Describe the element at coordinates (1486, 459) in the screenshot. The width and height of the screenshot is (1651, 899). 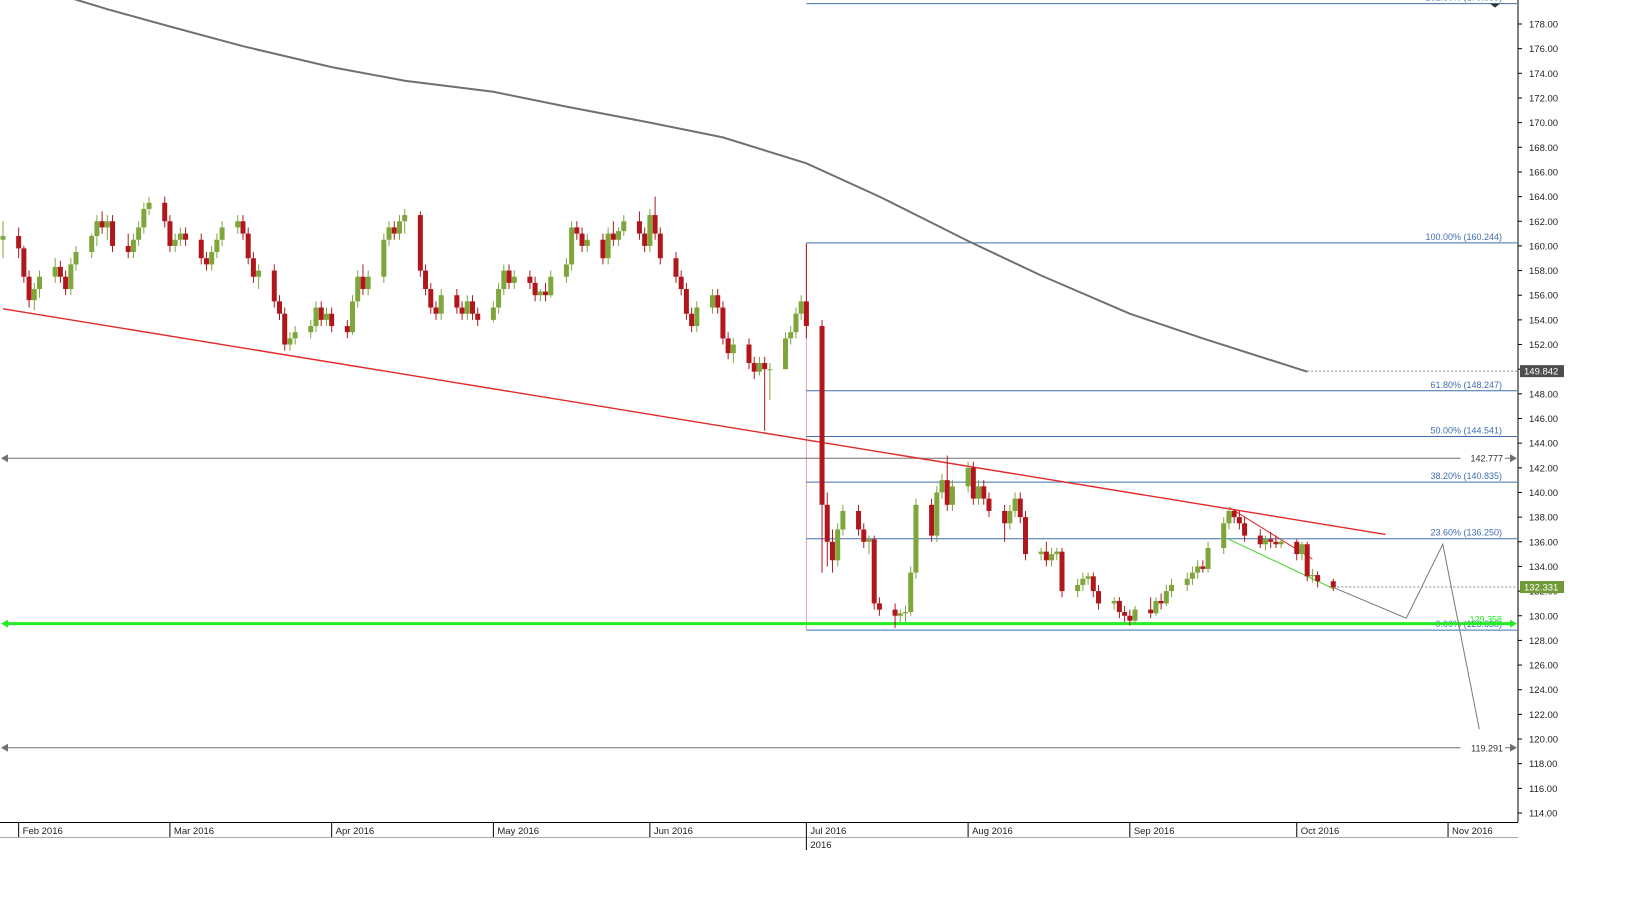
I see `horizontal-line-label: 142.777` at that location.